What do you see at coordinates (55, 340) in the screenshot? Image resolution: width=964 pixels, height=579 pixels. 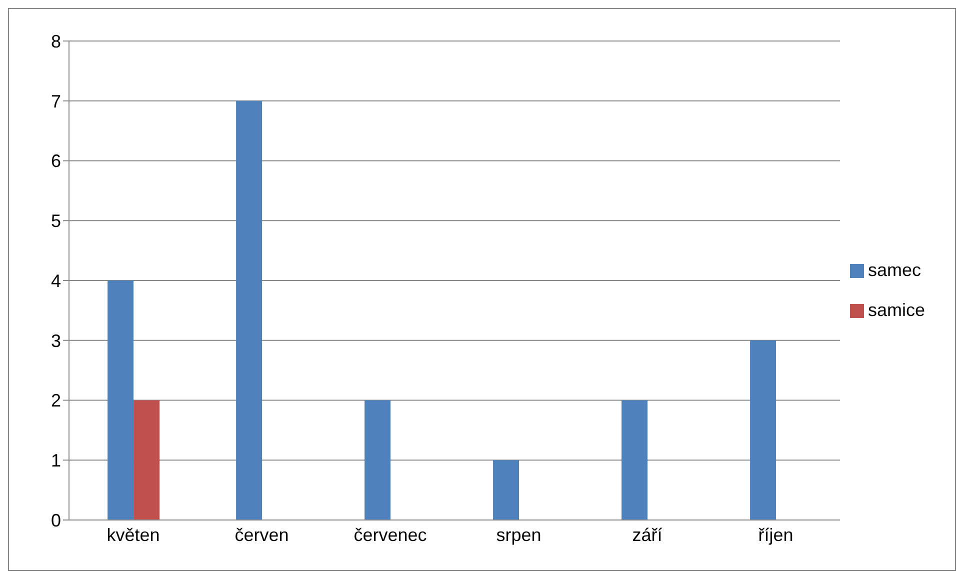 I see `y-tick-label: 3` at bounding box center [55, 340].